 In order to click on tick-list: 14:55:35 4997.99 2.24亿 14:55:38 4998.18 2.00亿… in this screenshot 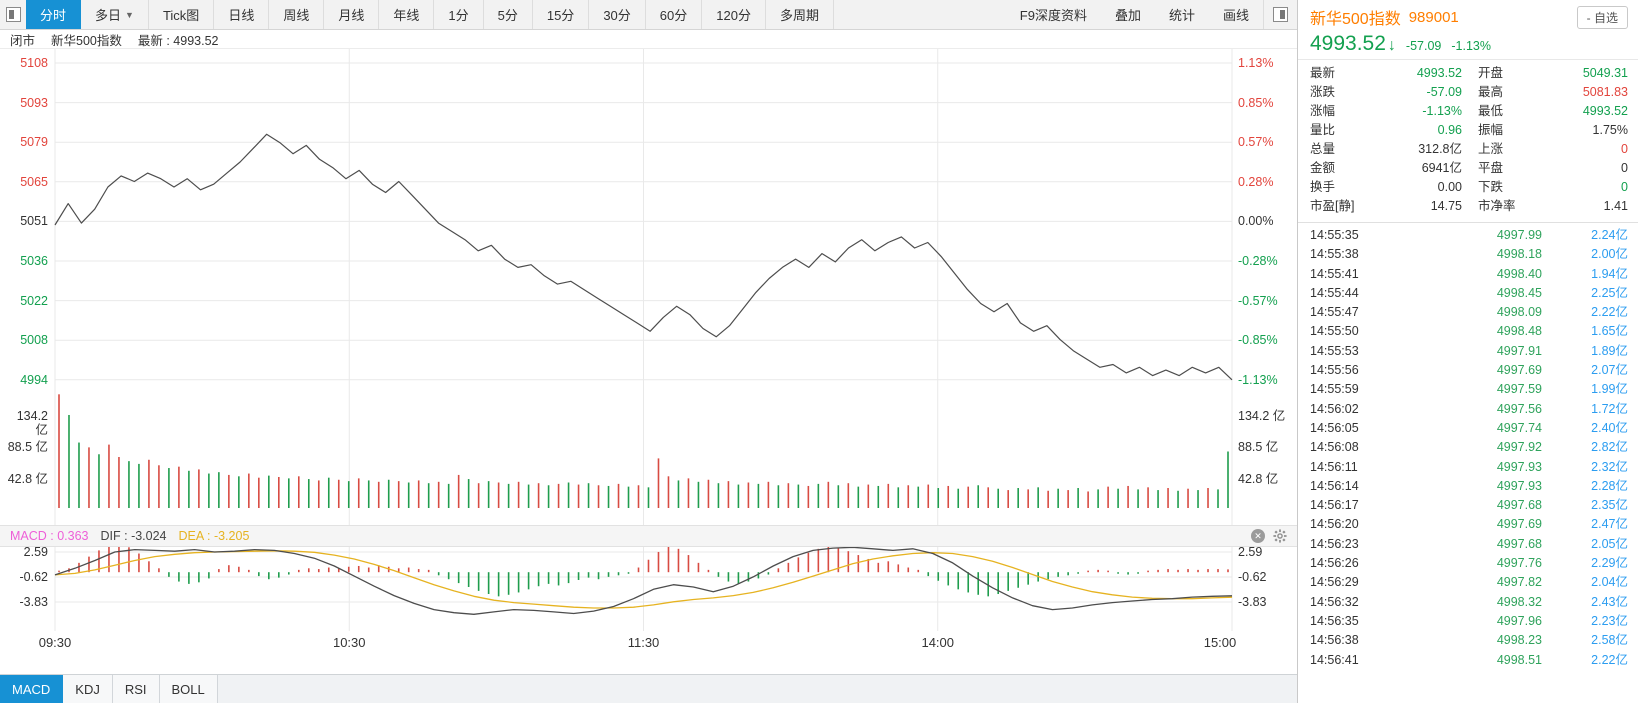, I will do `click(1468, 462)`.